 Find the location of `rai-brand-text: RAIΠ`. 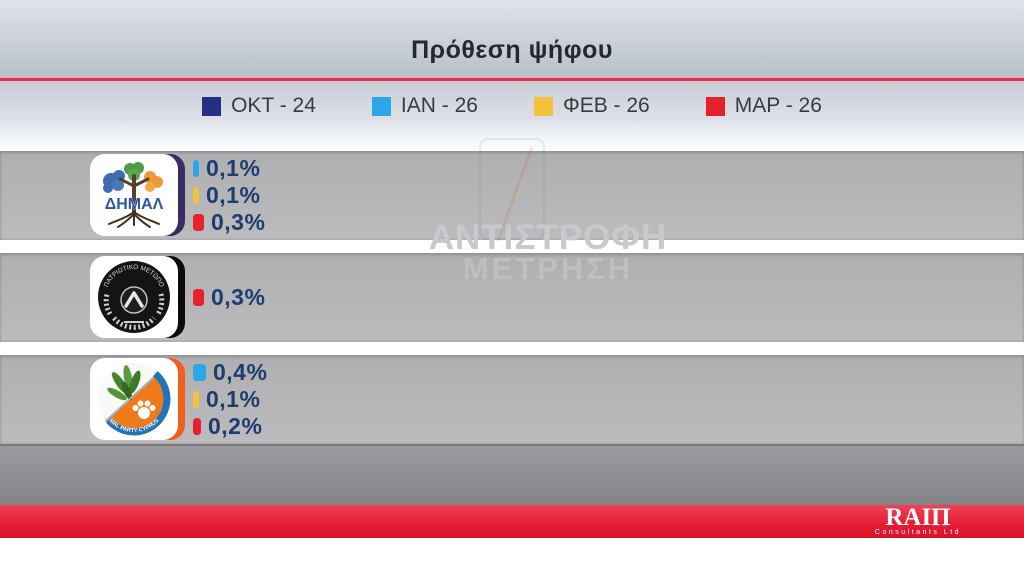

rai-brand-text: RAIΠ is located at coordinates (918, 517).